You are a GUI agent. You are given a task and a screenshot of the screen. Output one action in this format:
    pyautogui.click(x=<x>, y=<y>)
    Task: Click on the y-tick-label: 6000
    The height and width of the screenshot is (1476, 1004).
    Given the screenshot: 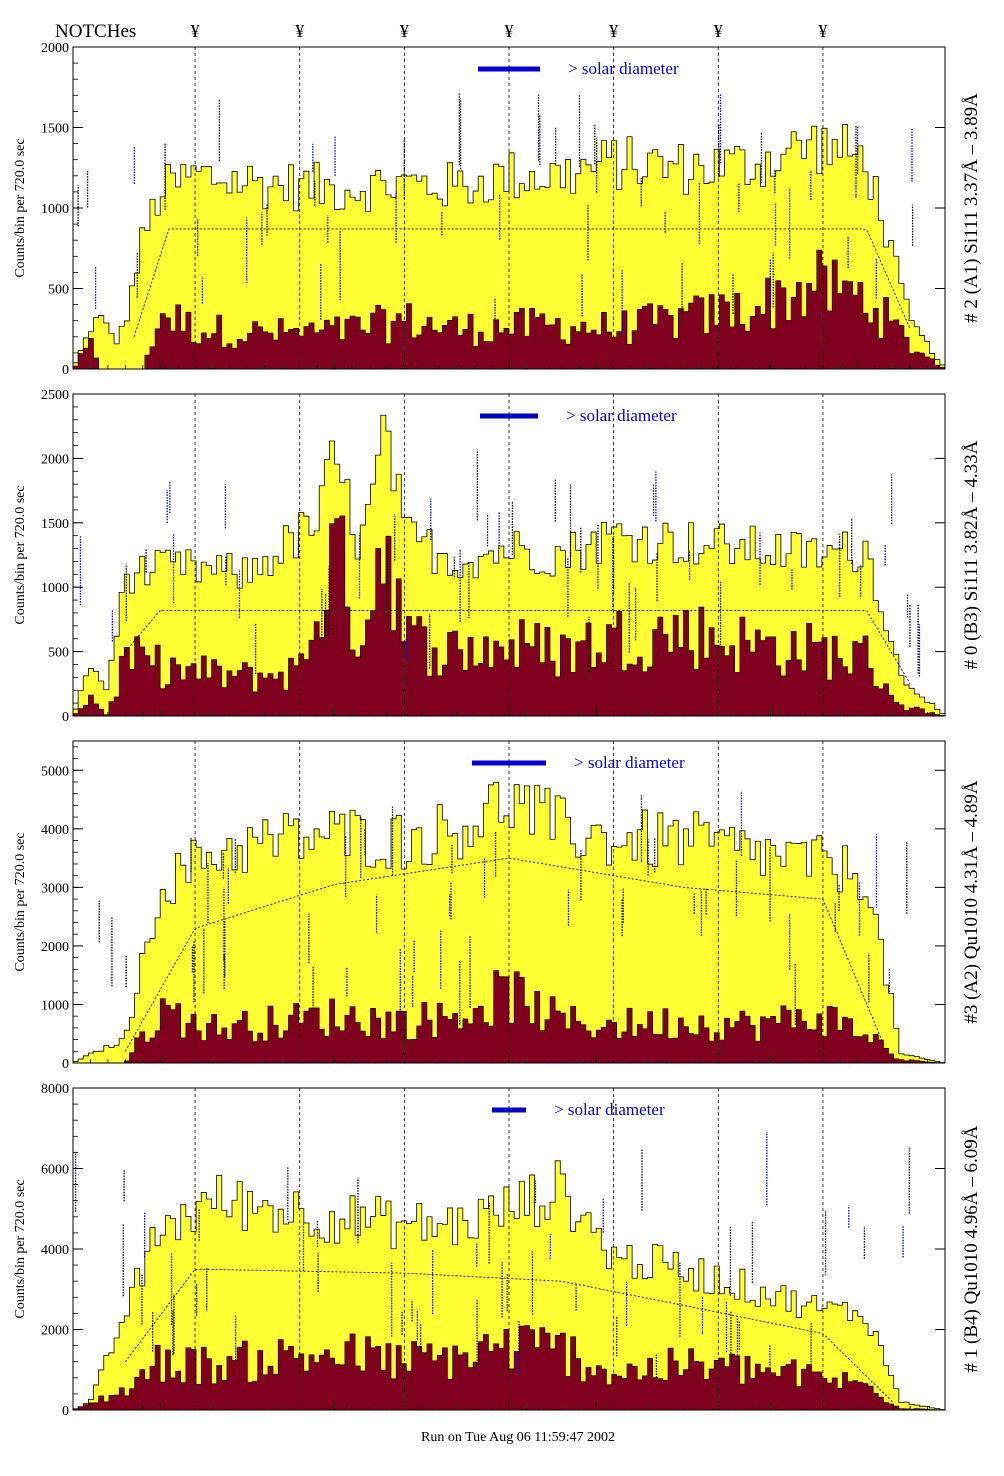 What is the action you would take?
    pyautogui.click(x=55, y=1170)
    